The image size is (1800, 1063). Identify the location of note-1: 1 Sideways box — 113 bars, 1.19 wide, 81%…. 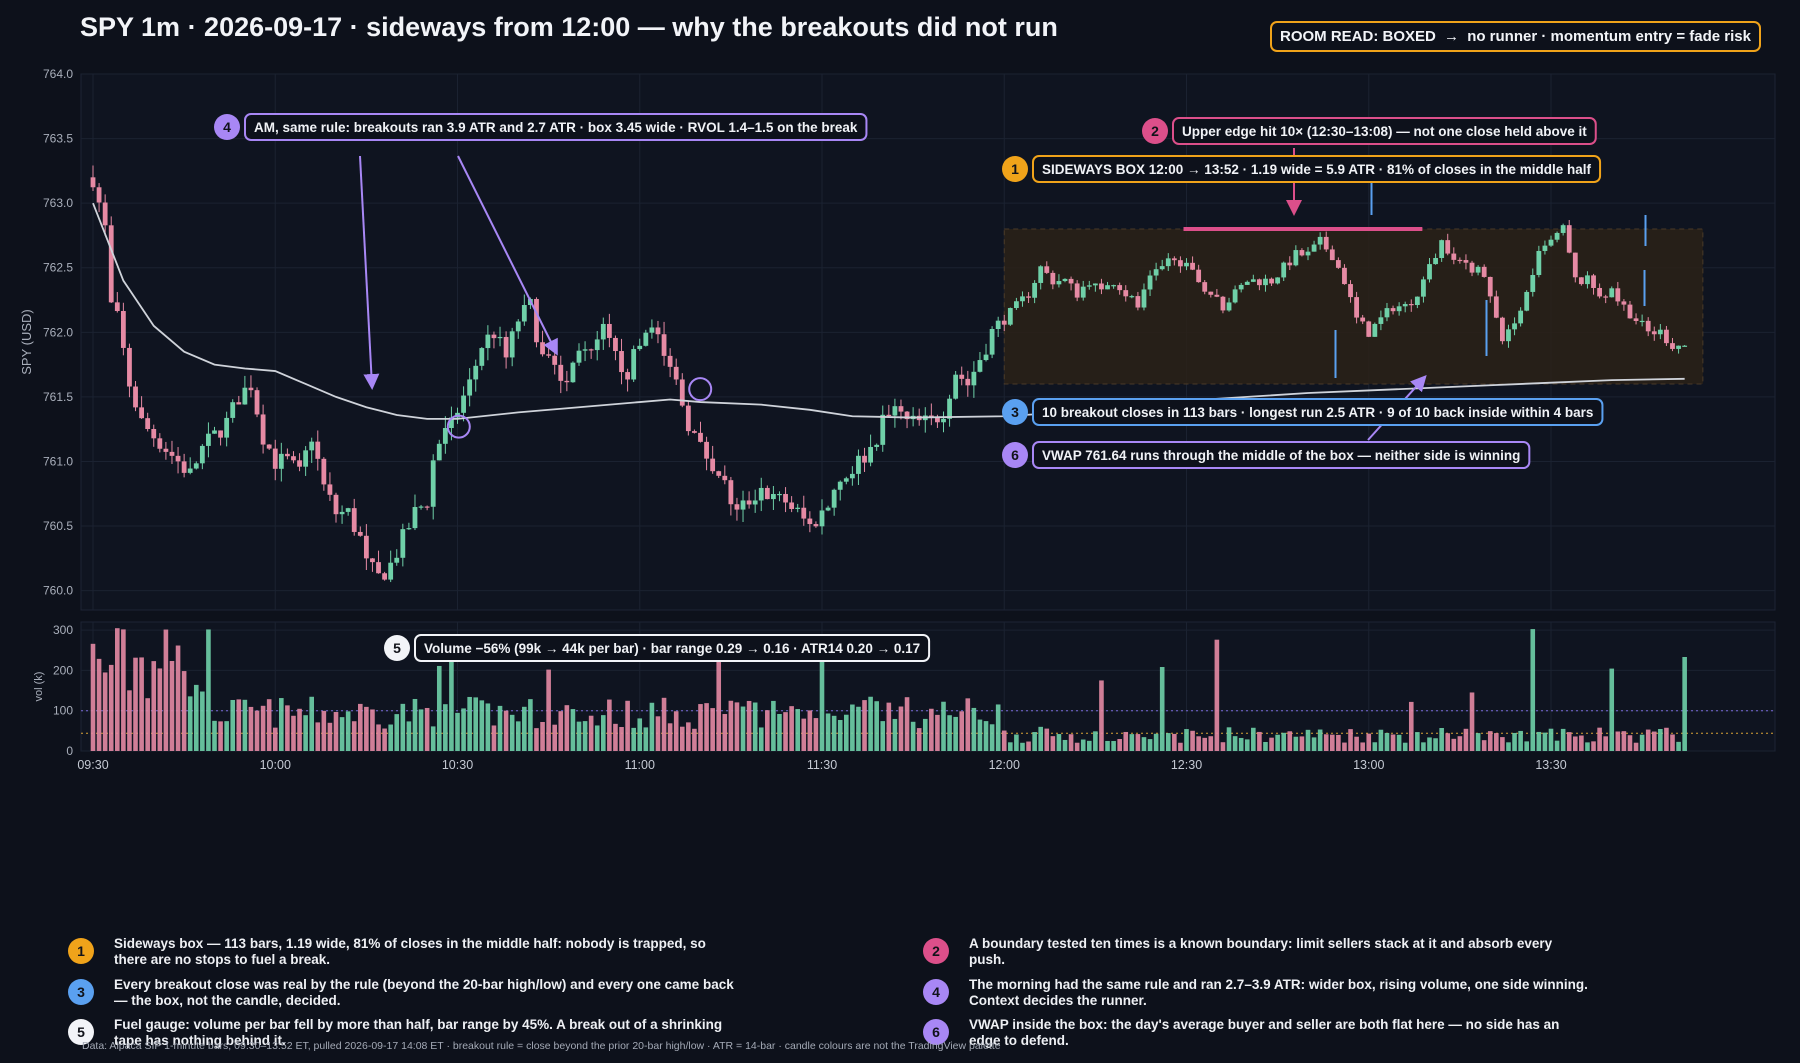
(401, 952).